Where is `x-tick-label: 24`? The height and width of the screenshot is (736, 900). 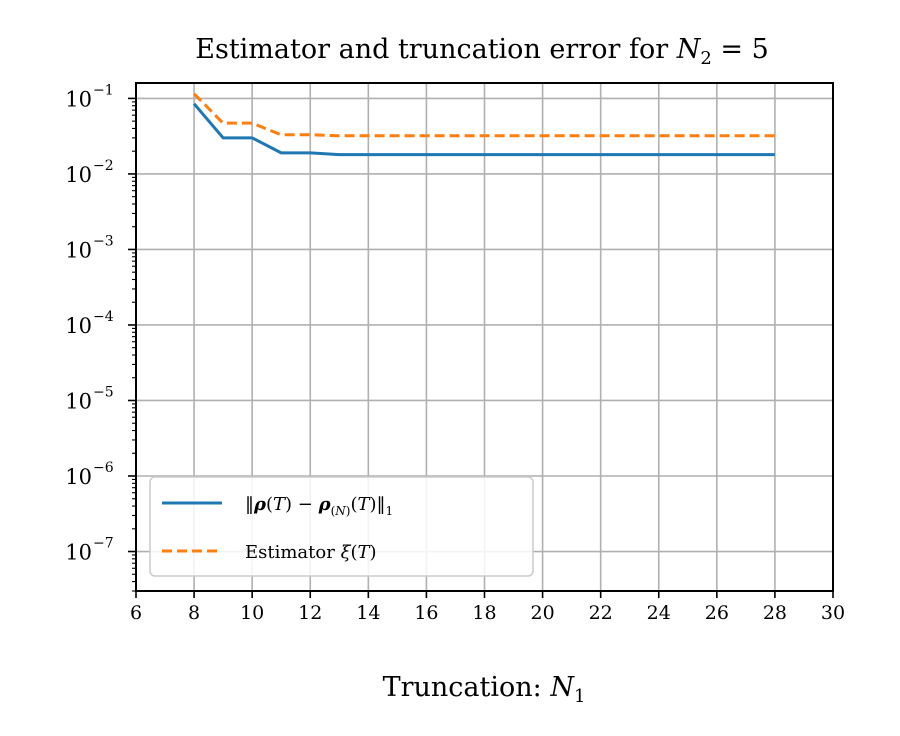
x-tick-label: 24 is located at coordinates (659, 613).